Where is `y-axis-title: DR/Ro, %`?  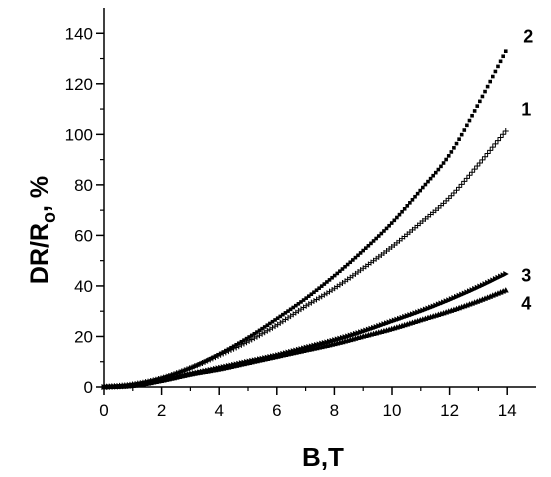 y-axis-title: DR/Ro, % is located at coordinates (42, 230).